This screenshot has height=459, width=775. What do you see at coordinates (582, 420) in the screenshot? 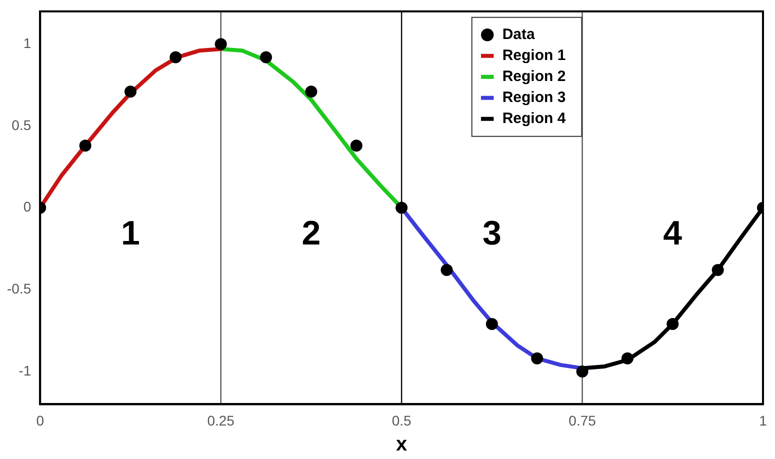
I see `x-tick-label: 0.75` at bounding box center [582, 420].